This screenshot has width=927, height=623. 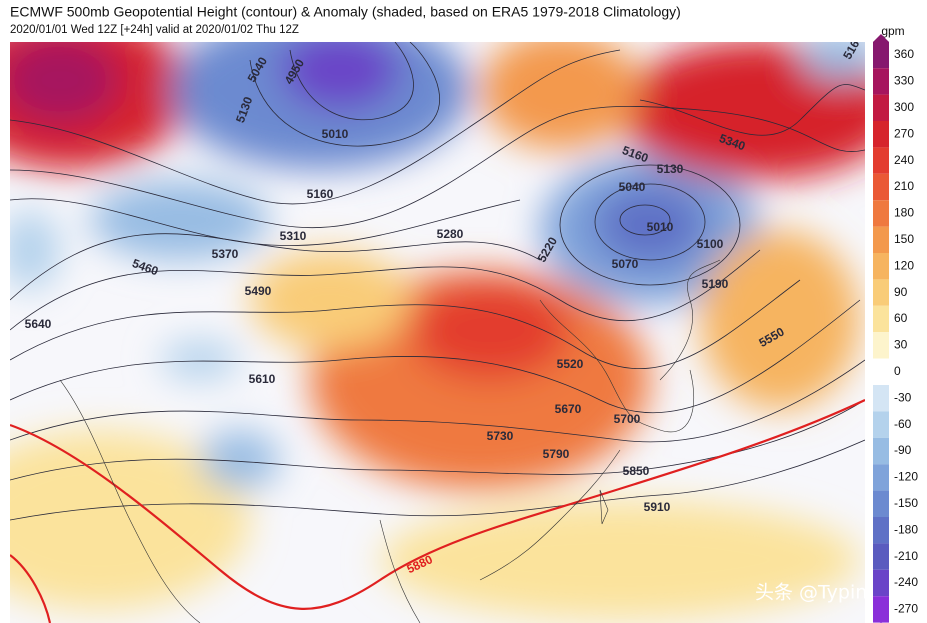 I want to click on colorbar-label: -30, so click(x=903, y=397).